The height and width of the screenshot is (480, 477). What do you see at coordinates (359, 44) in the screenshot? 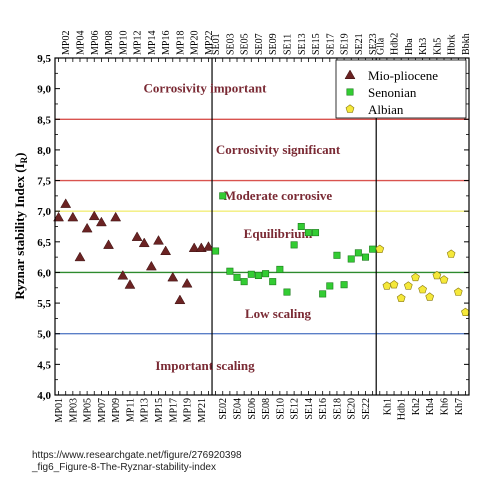
I see `x-tick-label-top: SE21` at bounding box center [359, 44].